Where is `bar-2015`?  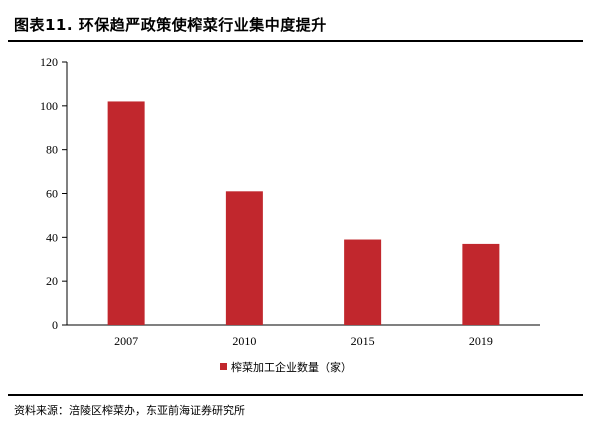 bar-2015 is located at coordinates (363, 282).